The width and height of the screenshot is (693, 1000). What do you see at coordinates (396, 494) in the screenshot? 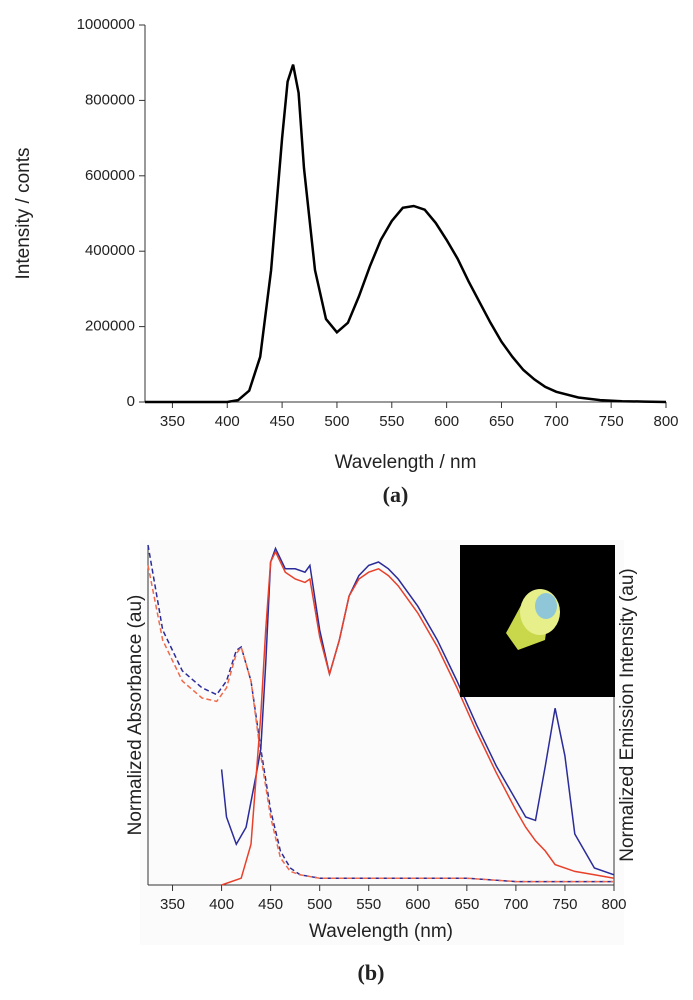
I see `caption: (a)` at bounding box center [396, 494].